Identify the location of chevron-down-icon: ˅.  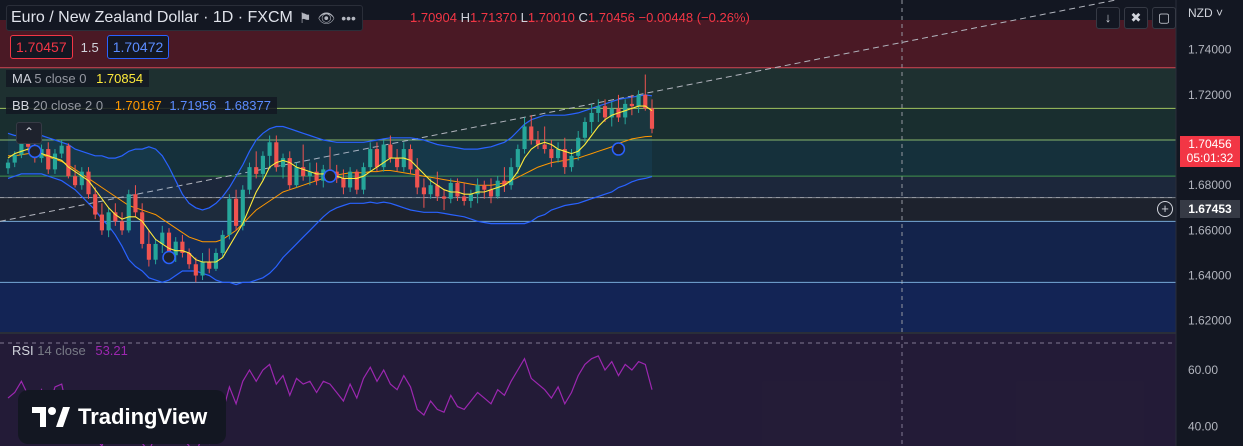
(1220, 13).